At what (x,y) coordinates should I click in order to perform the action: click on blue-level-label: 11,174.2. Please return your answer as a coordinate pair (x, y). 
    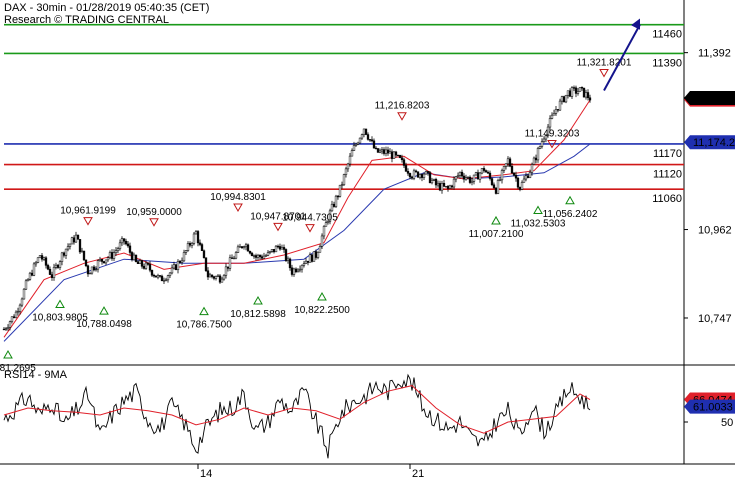
    Looking at the image, I should click on (714, 143).